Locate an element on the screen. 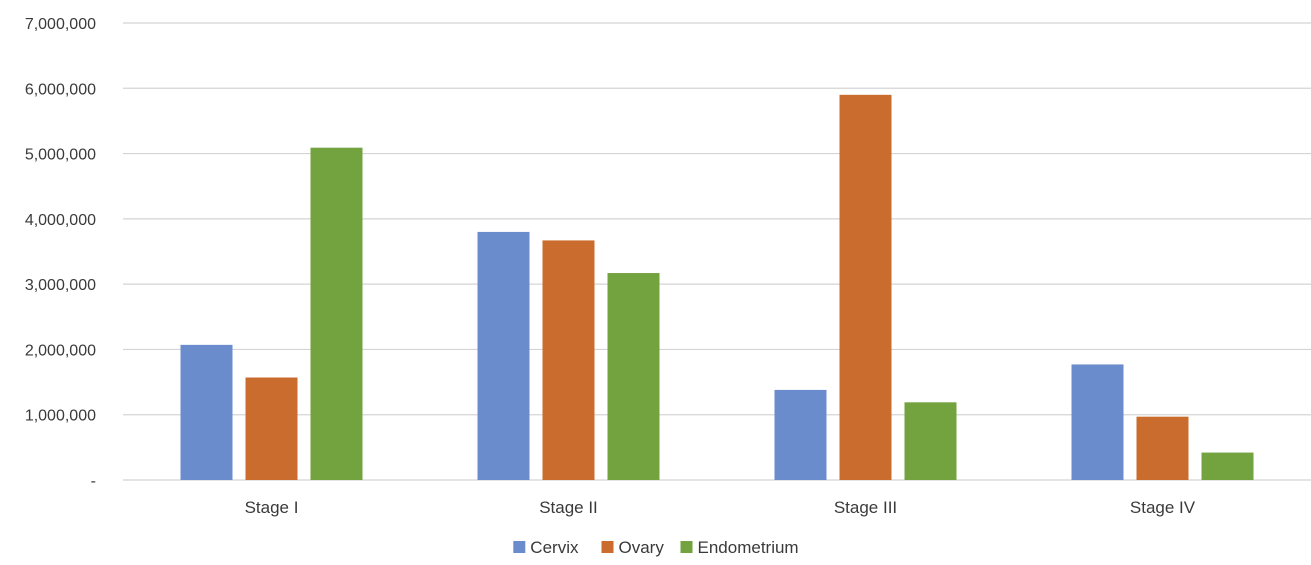 Image resolution: width=1311 pixels, height=565 pixels. y-tick-label: 7,000,000 is located at coordinates (60, 24).